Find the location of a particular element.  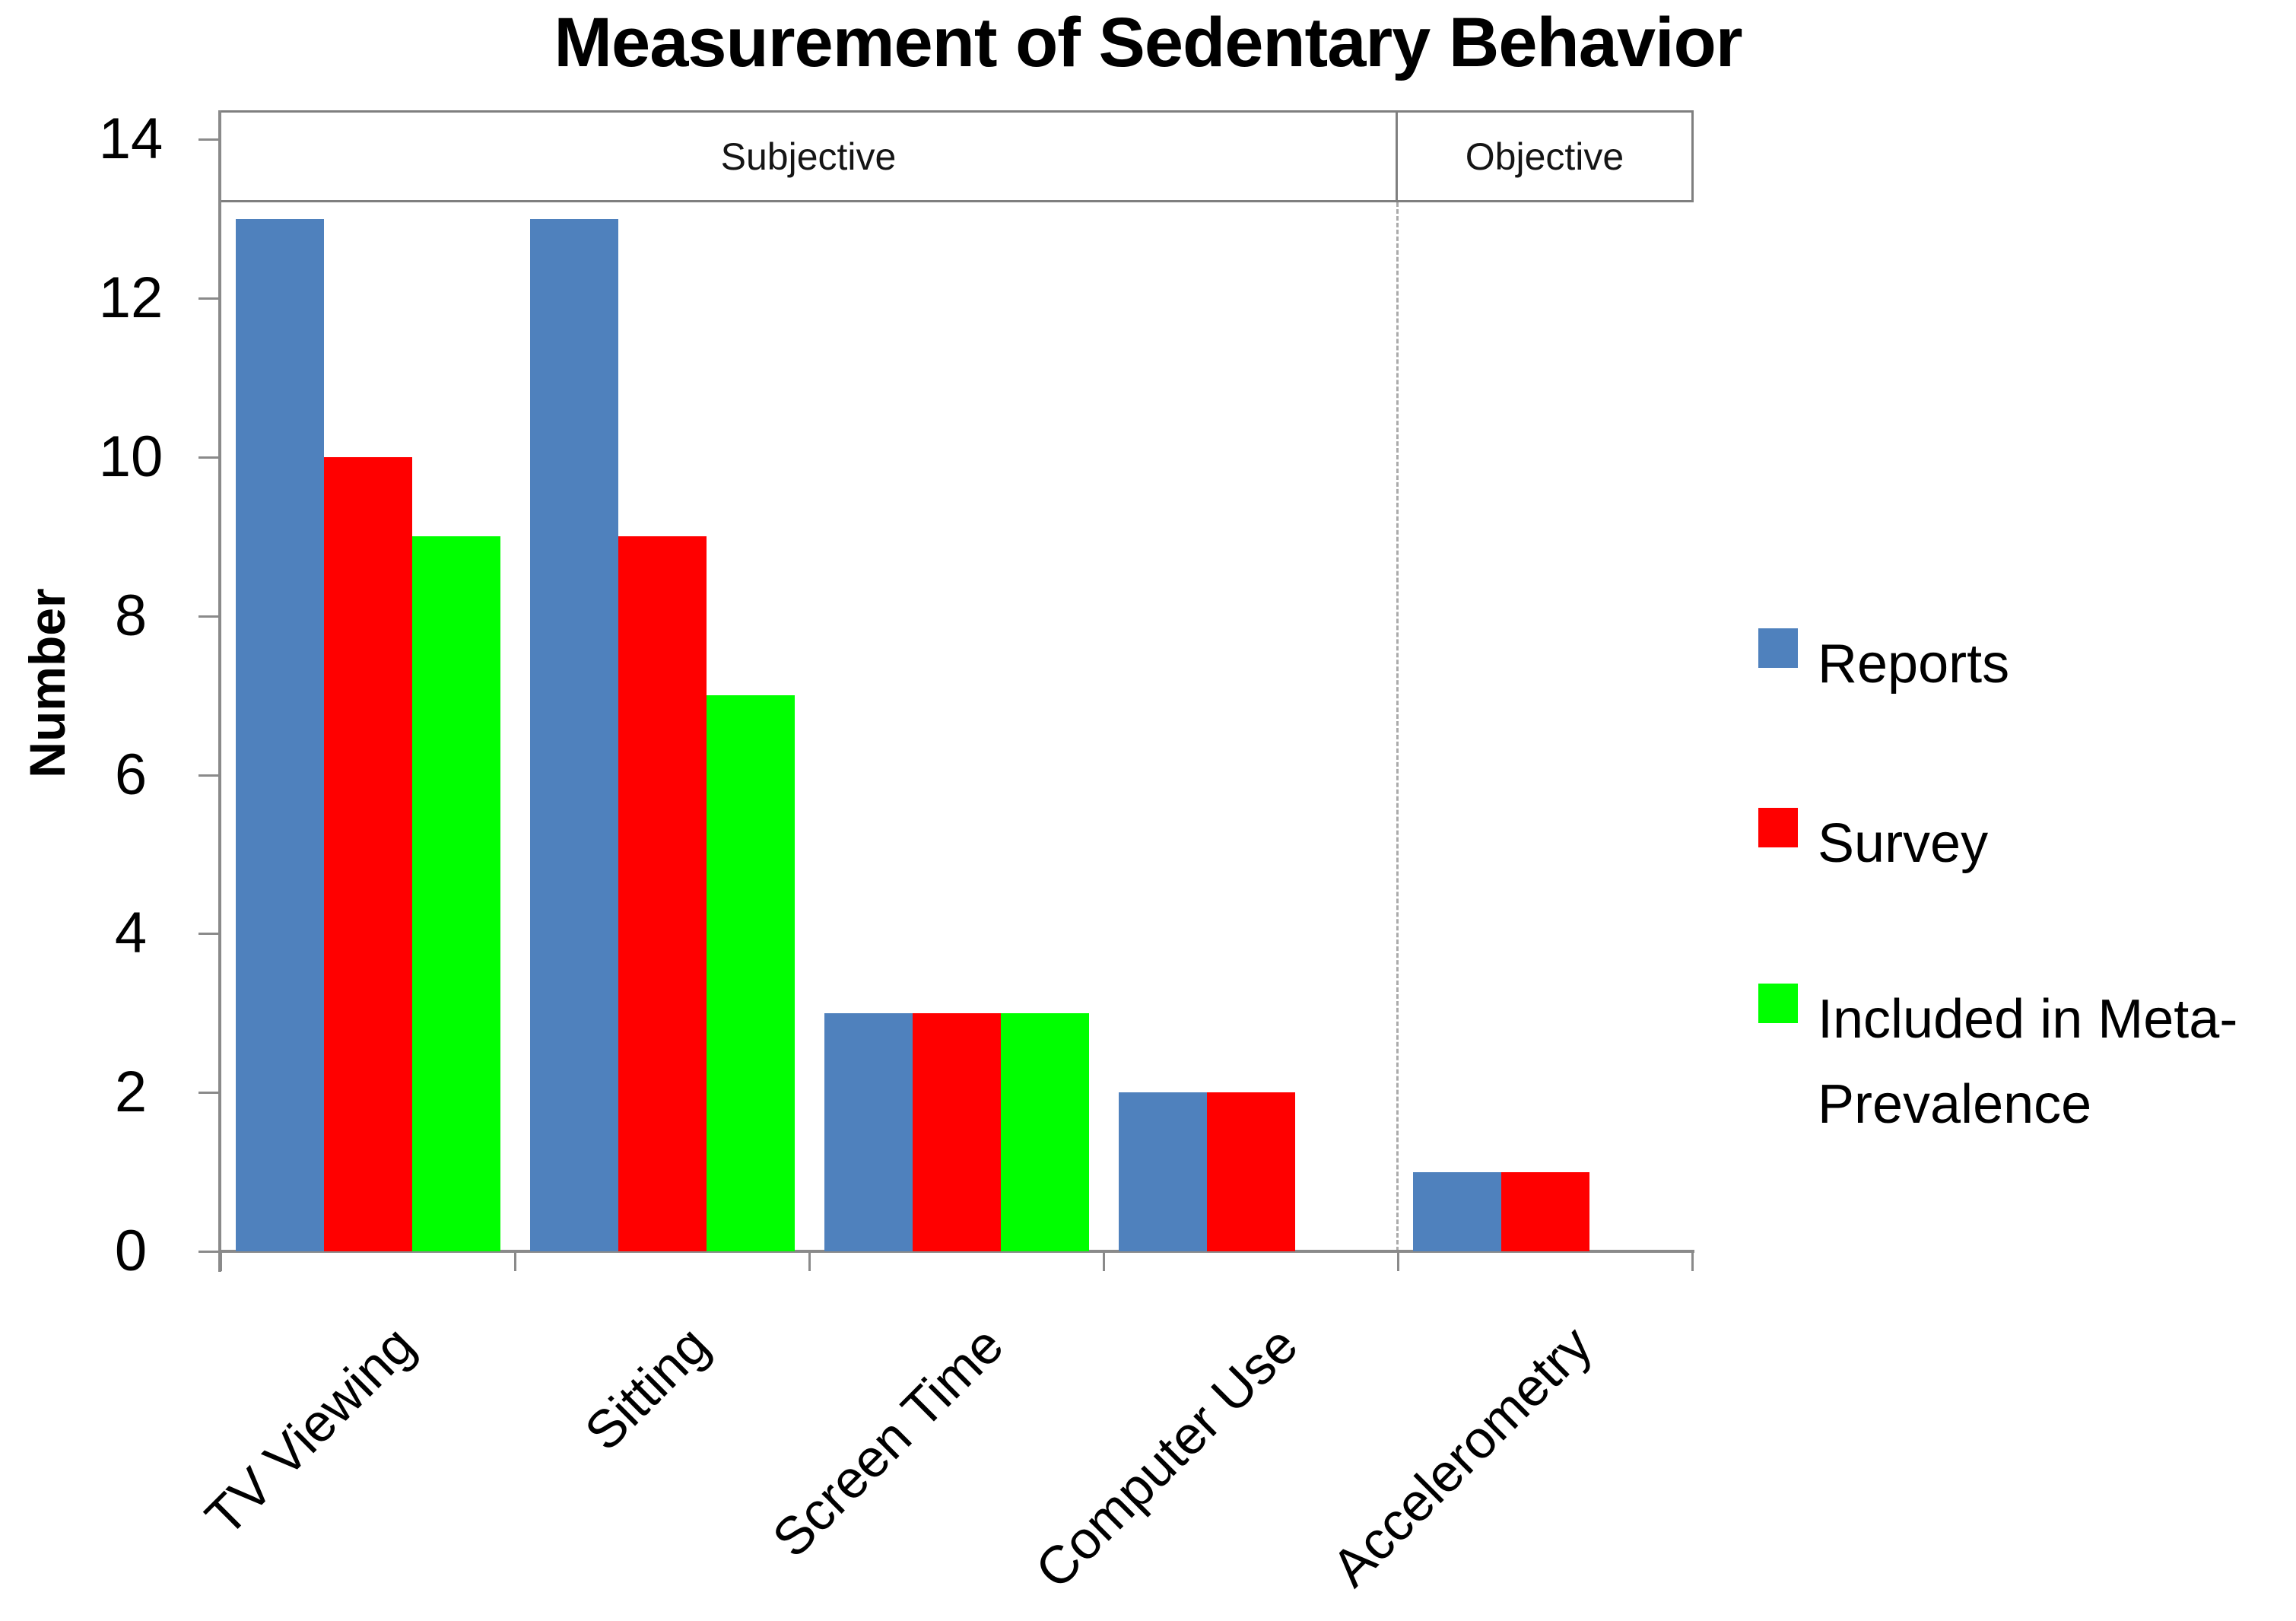

y-tick-label-2: 2 is located at coordinates (131, 1092).